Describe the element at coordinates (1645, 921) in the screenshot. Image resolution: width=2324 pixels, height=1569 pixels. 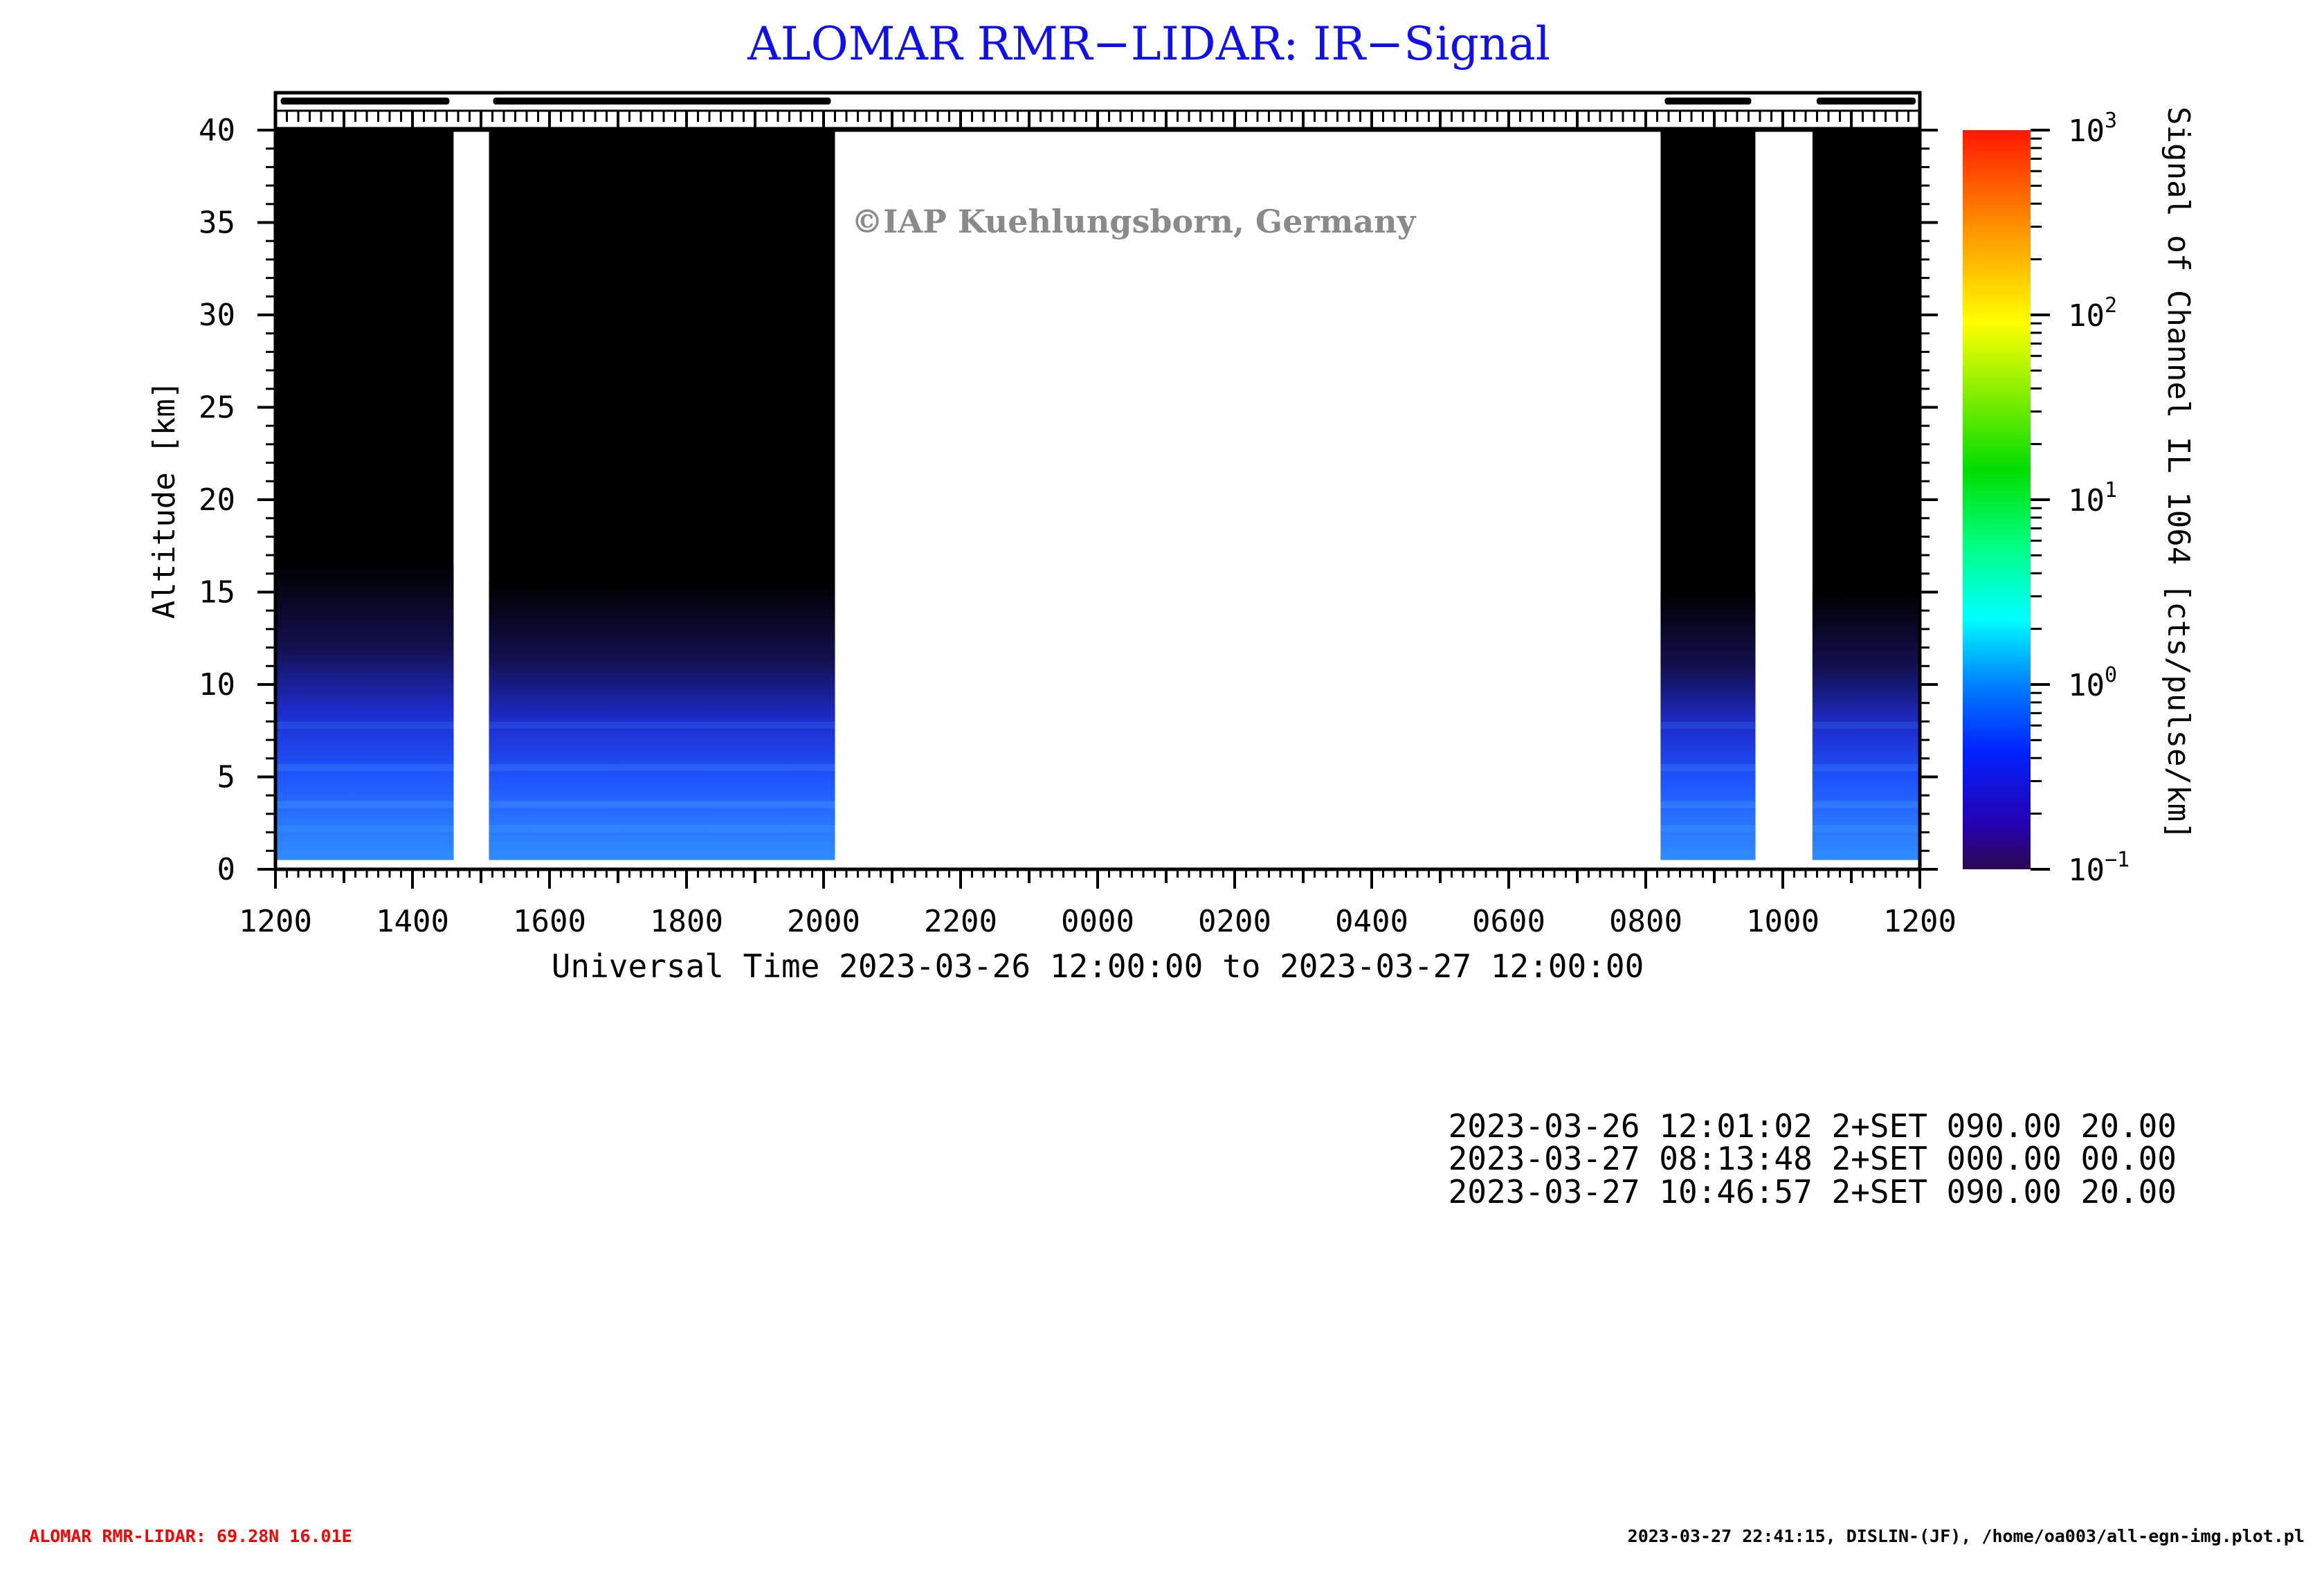
I see `x-tick-label: 0800` at that location.